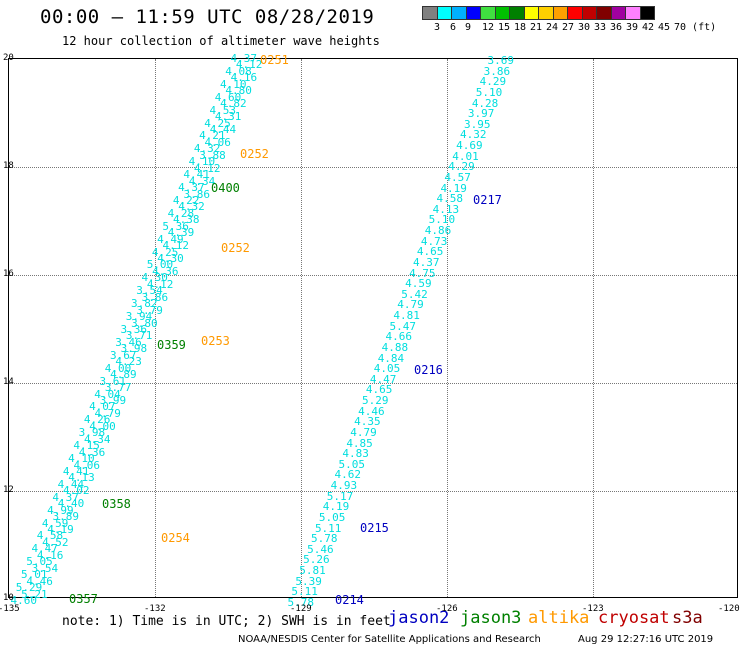 Image resolution: width=740 pixels, height=650 pixels. Describe the element at coordinates (418, 284) in the screenshot. I see `wave-height-label: 4.59` at that location.